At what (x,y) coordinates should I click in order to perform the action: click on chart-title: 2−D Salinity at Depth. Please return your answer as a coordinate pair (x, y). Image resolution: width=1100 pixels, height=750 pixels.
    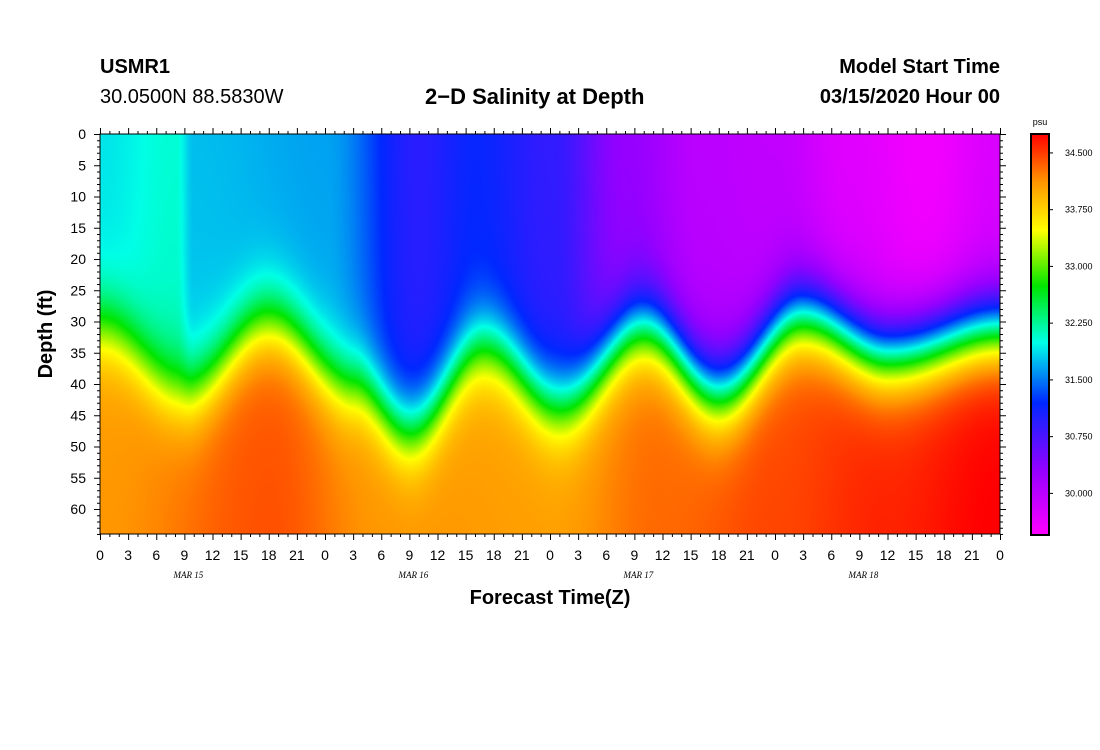
    Looking at the image, I should click on (535, 96).